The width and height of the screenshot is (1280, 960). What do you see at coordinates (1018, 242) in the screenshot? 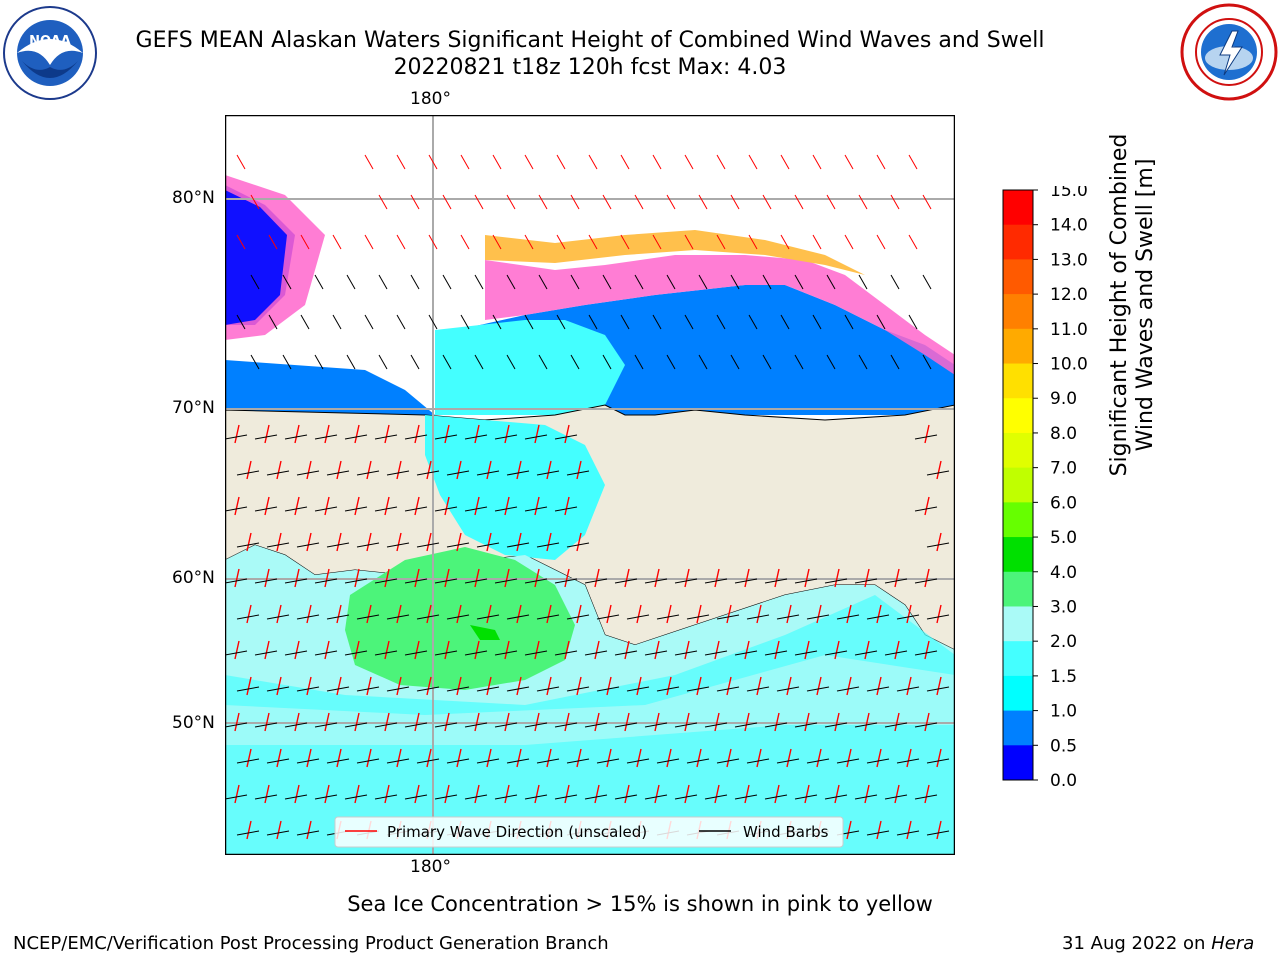
I see `colorbar-swatch` at bounding box center [1018, 242].